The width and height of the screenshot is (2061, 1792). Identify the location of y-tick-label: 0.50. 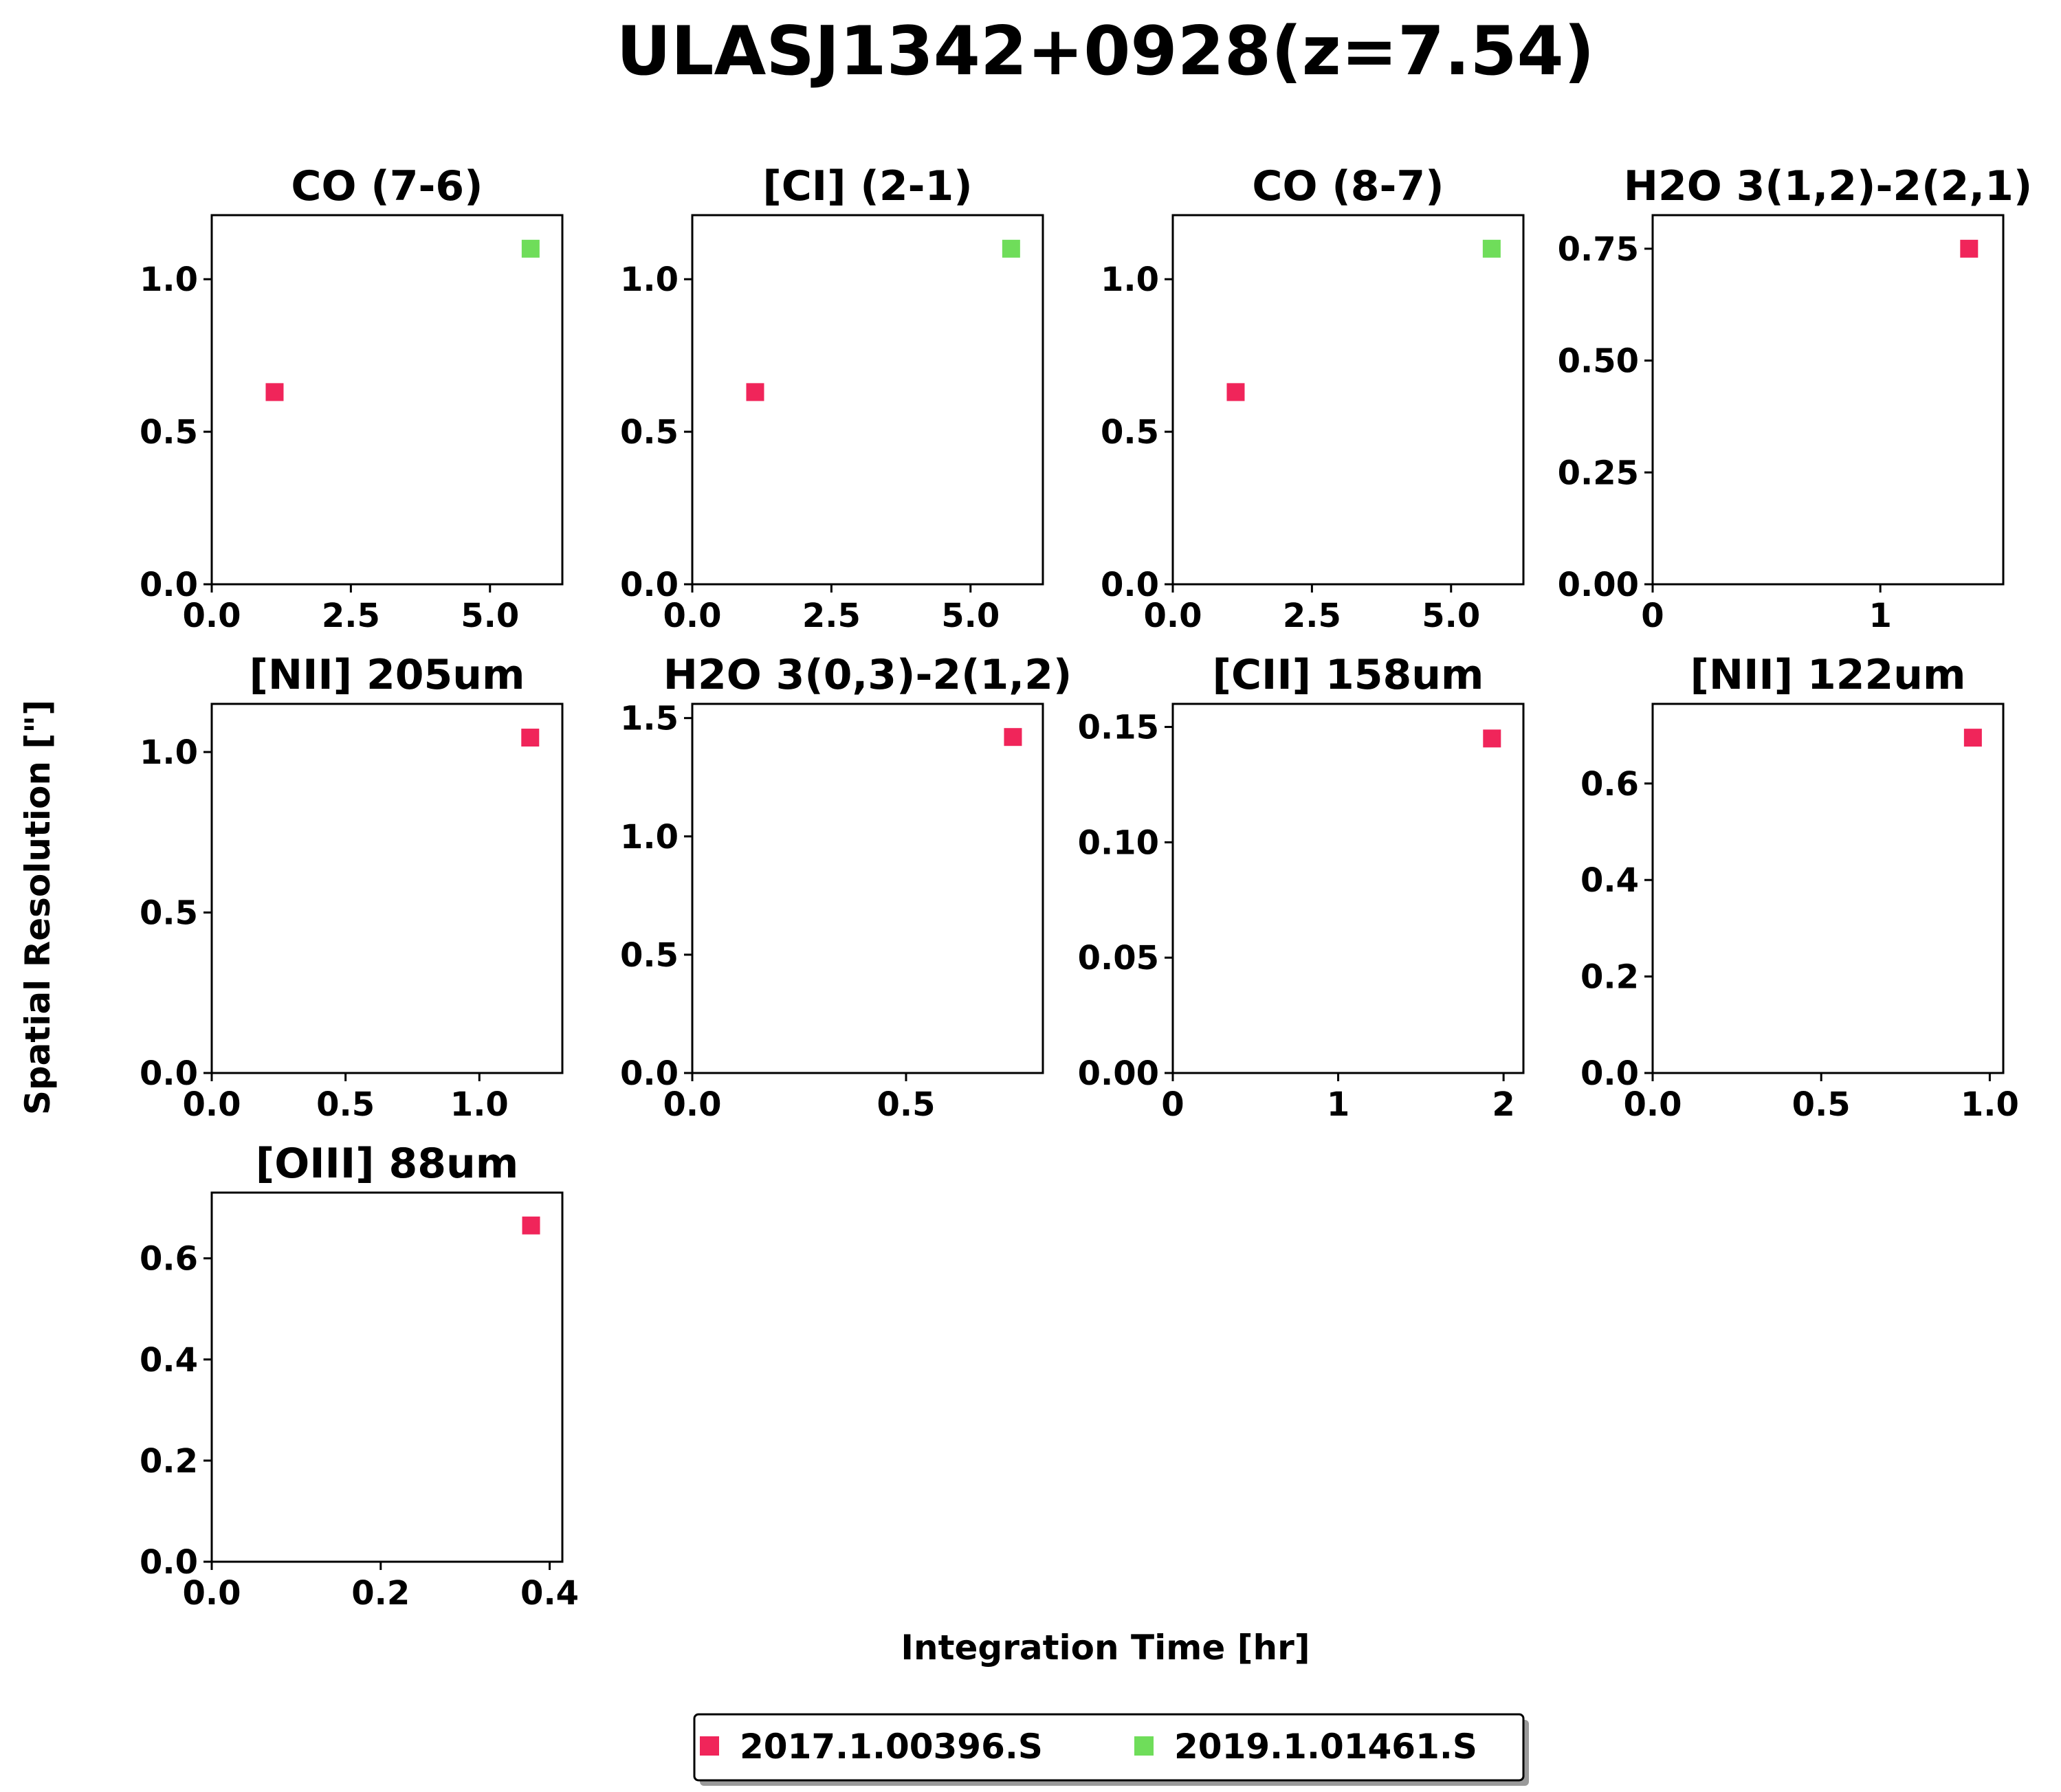
(1598, 361).